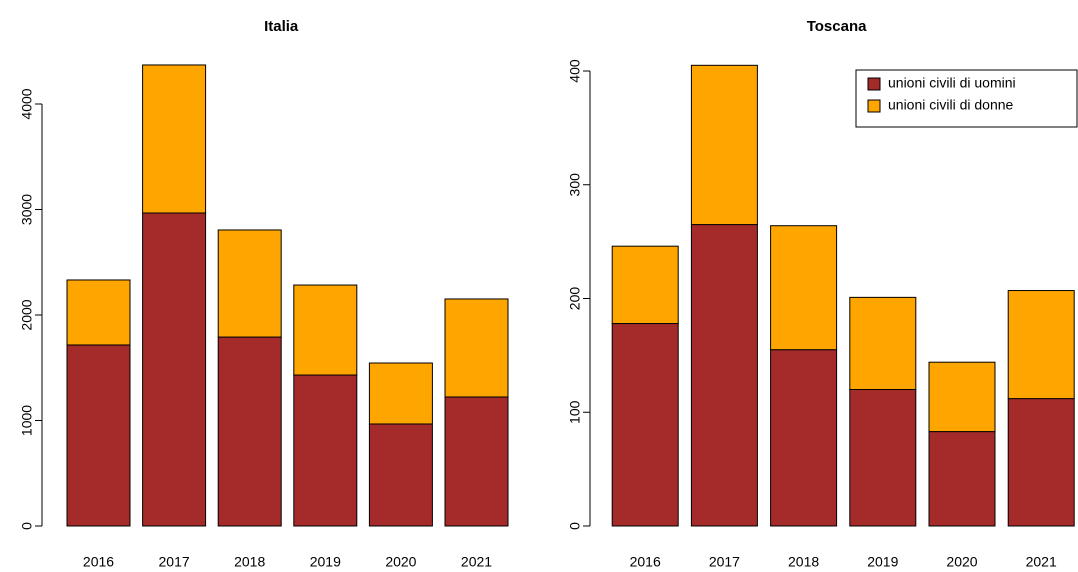 The image size is (1078, 572). Describe the element at coordinates (27, 420) in the screenshot. I see `y-tick-label: 1000` at that location.